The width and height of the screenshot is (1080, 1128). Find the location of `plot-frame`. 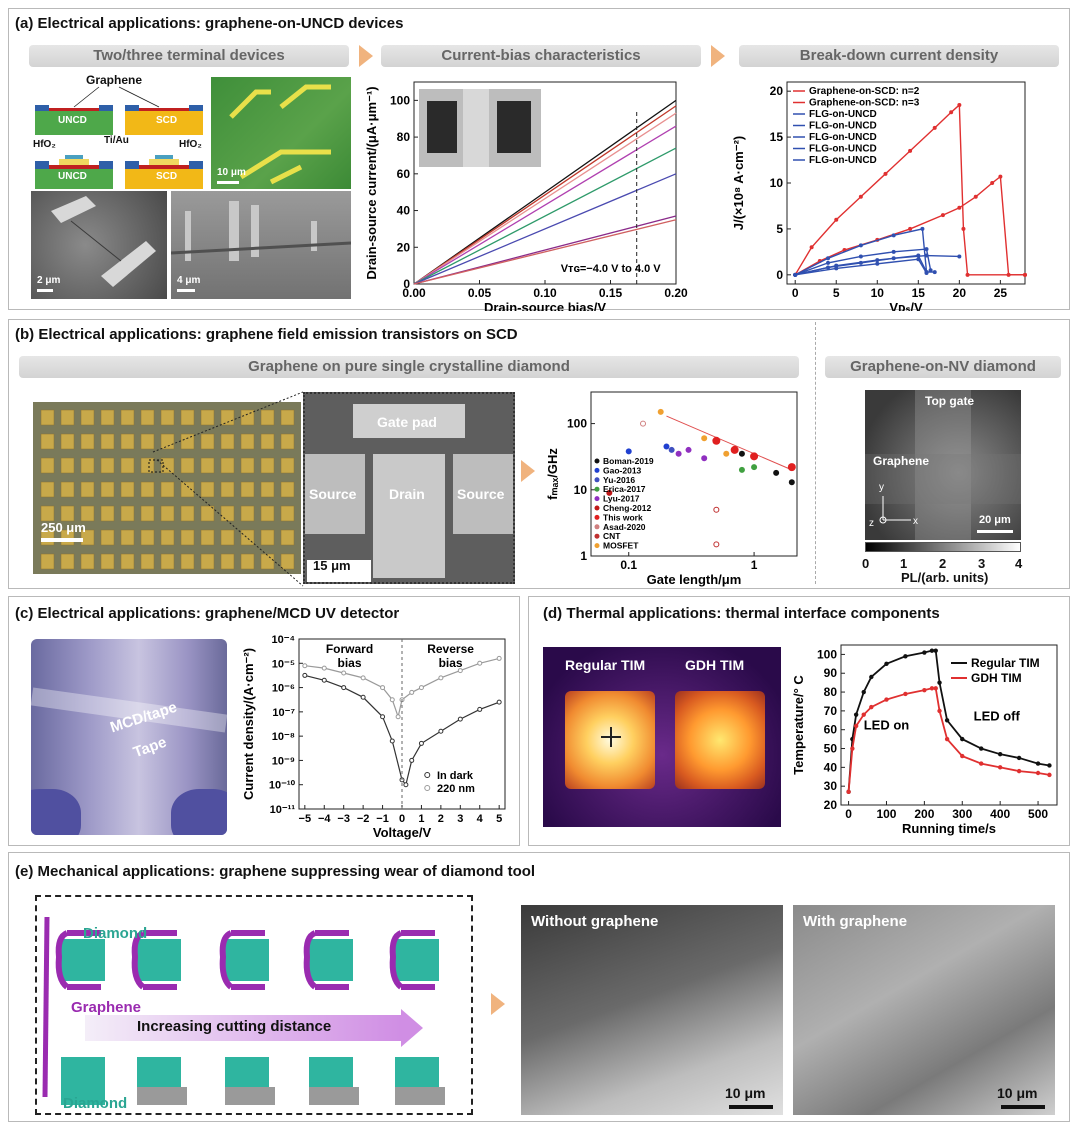

plot-frame is located at coordinates (949, 725).